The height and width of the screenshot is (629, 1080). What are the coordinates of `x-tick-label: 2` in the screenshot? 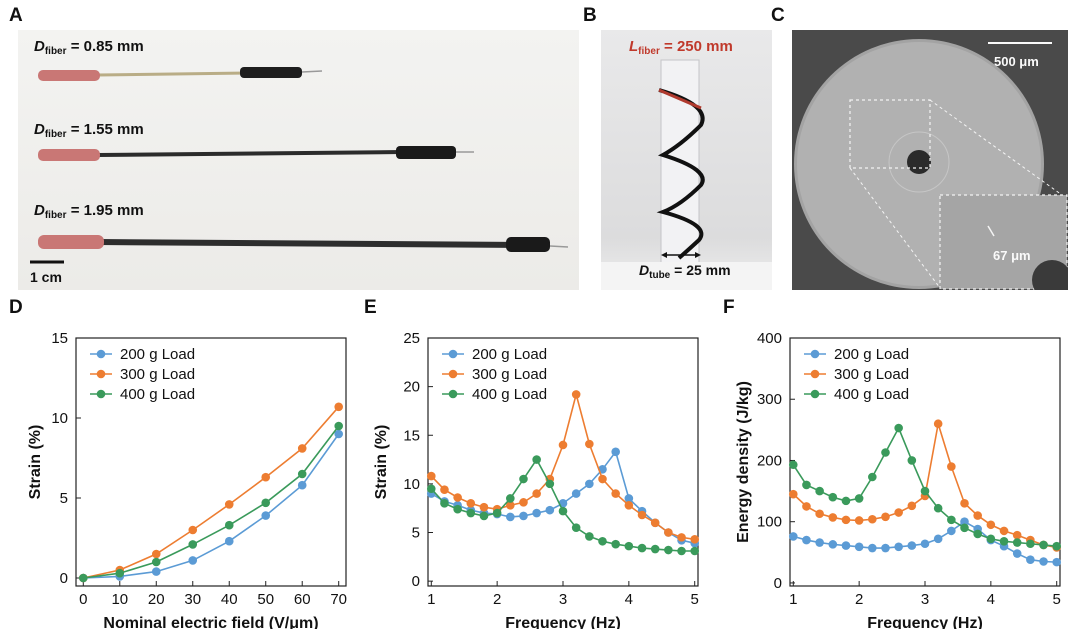 It's located at (497, 599).